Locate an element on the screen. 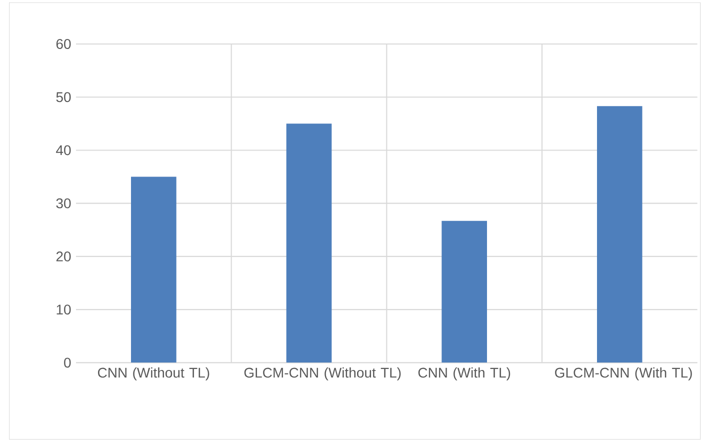  y-tick-label: 0 is located at coordinates (67, 363).